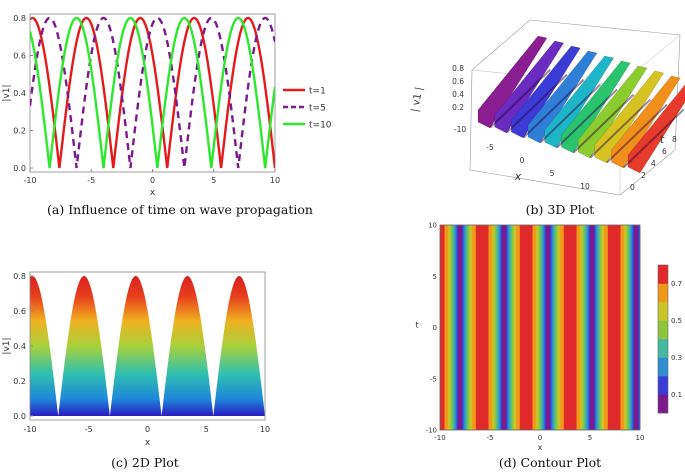 The image size is (685, 474). Describe the element at coordinates (663, 293) in the screenshot. I see `colorbar-cell` at that location.